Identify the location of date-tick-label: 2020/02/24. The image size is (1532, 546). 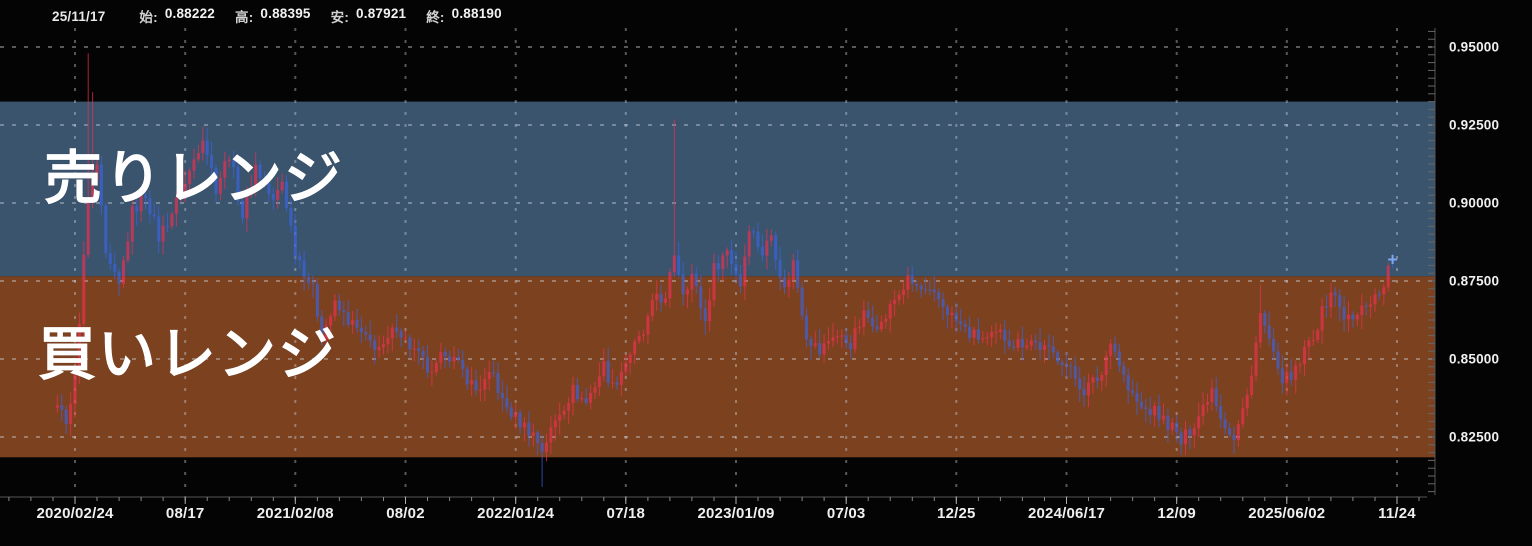
(75, 513).